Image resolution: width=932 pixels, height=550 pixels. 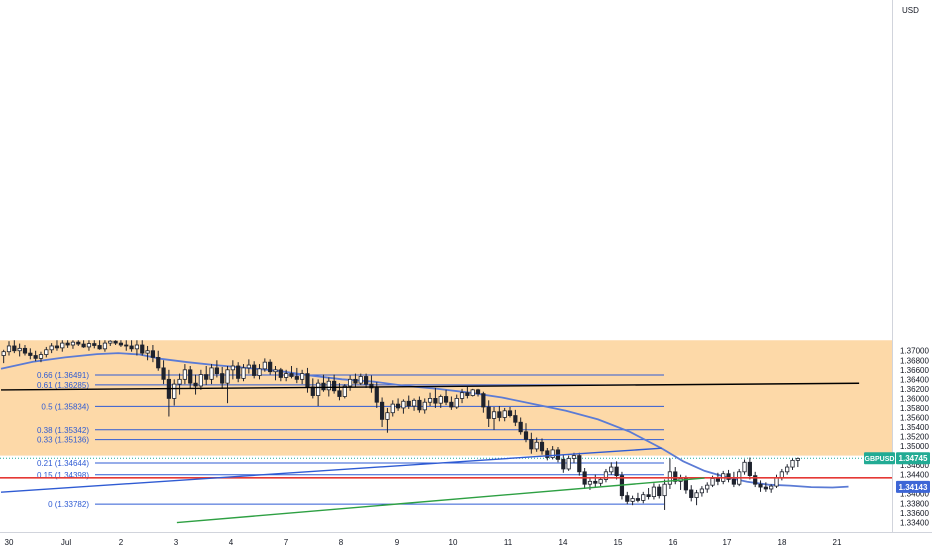 What do you see at coordinates (176, 542) in the screenshot?
I see `time-tick-label: 3` at bounding box center [176, 542].